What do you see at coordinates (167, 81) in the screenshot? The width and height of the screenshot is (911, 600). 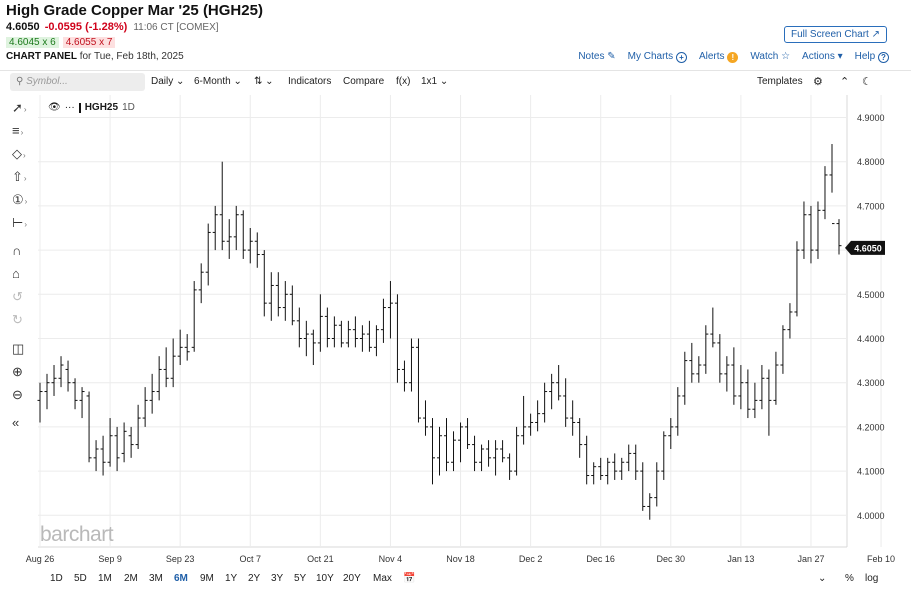 I see `interval-select: Daily ⌄` at bounding box center [167, 81].